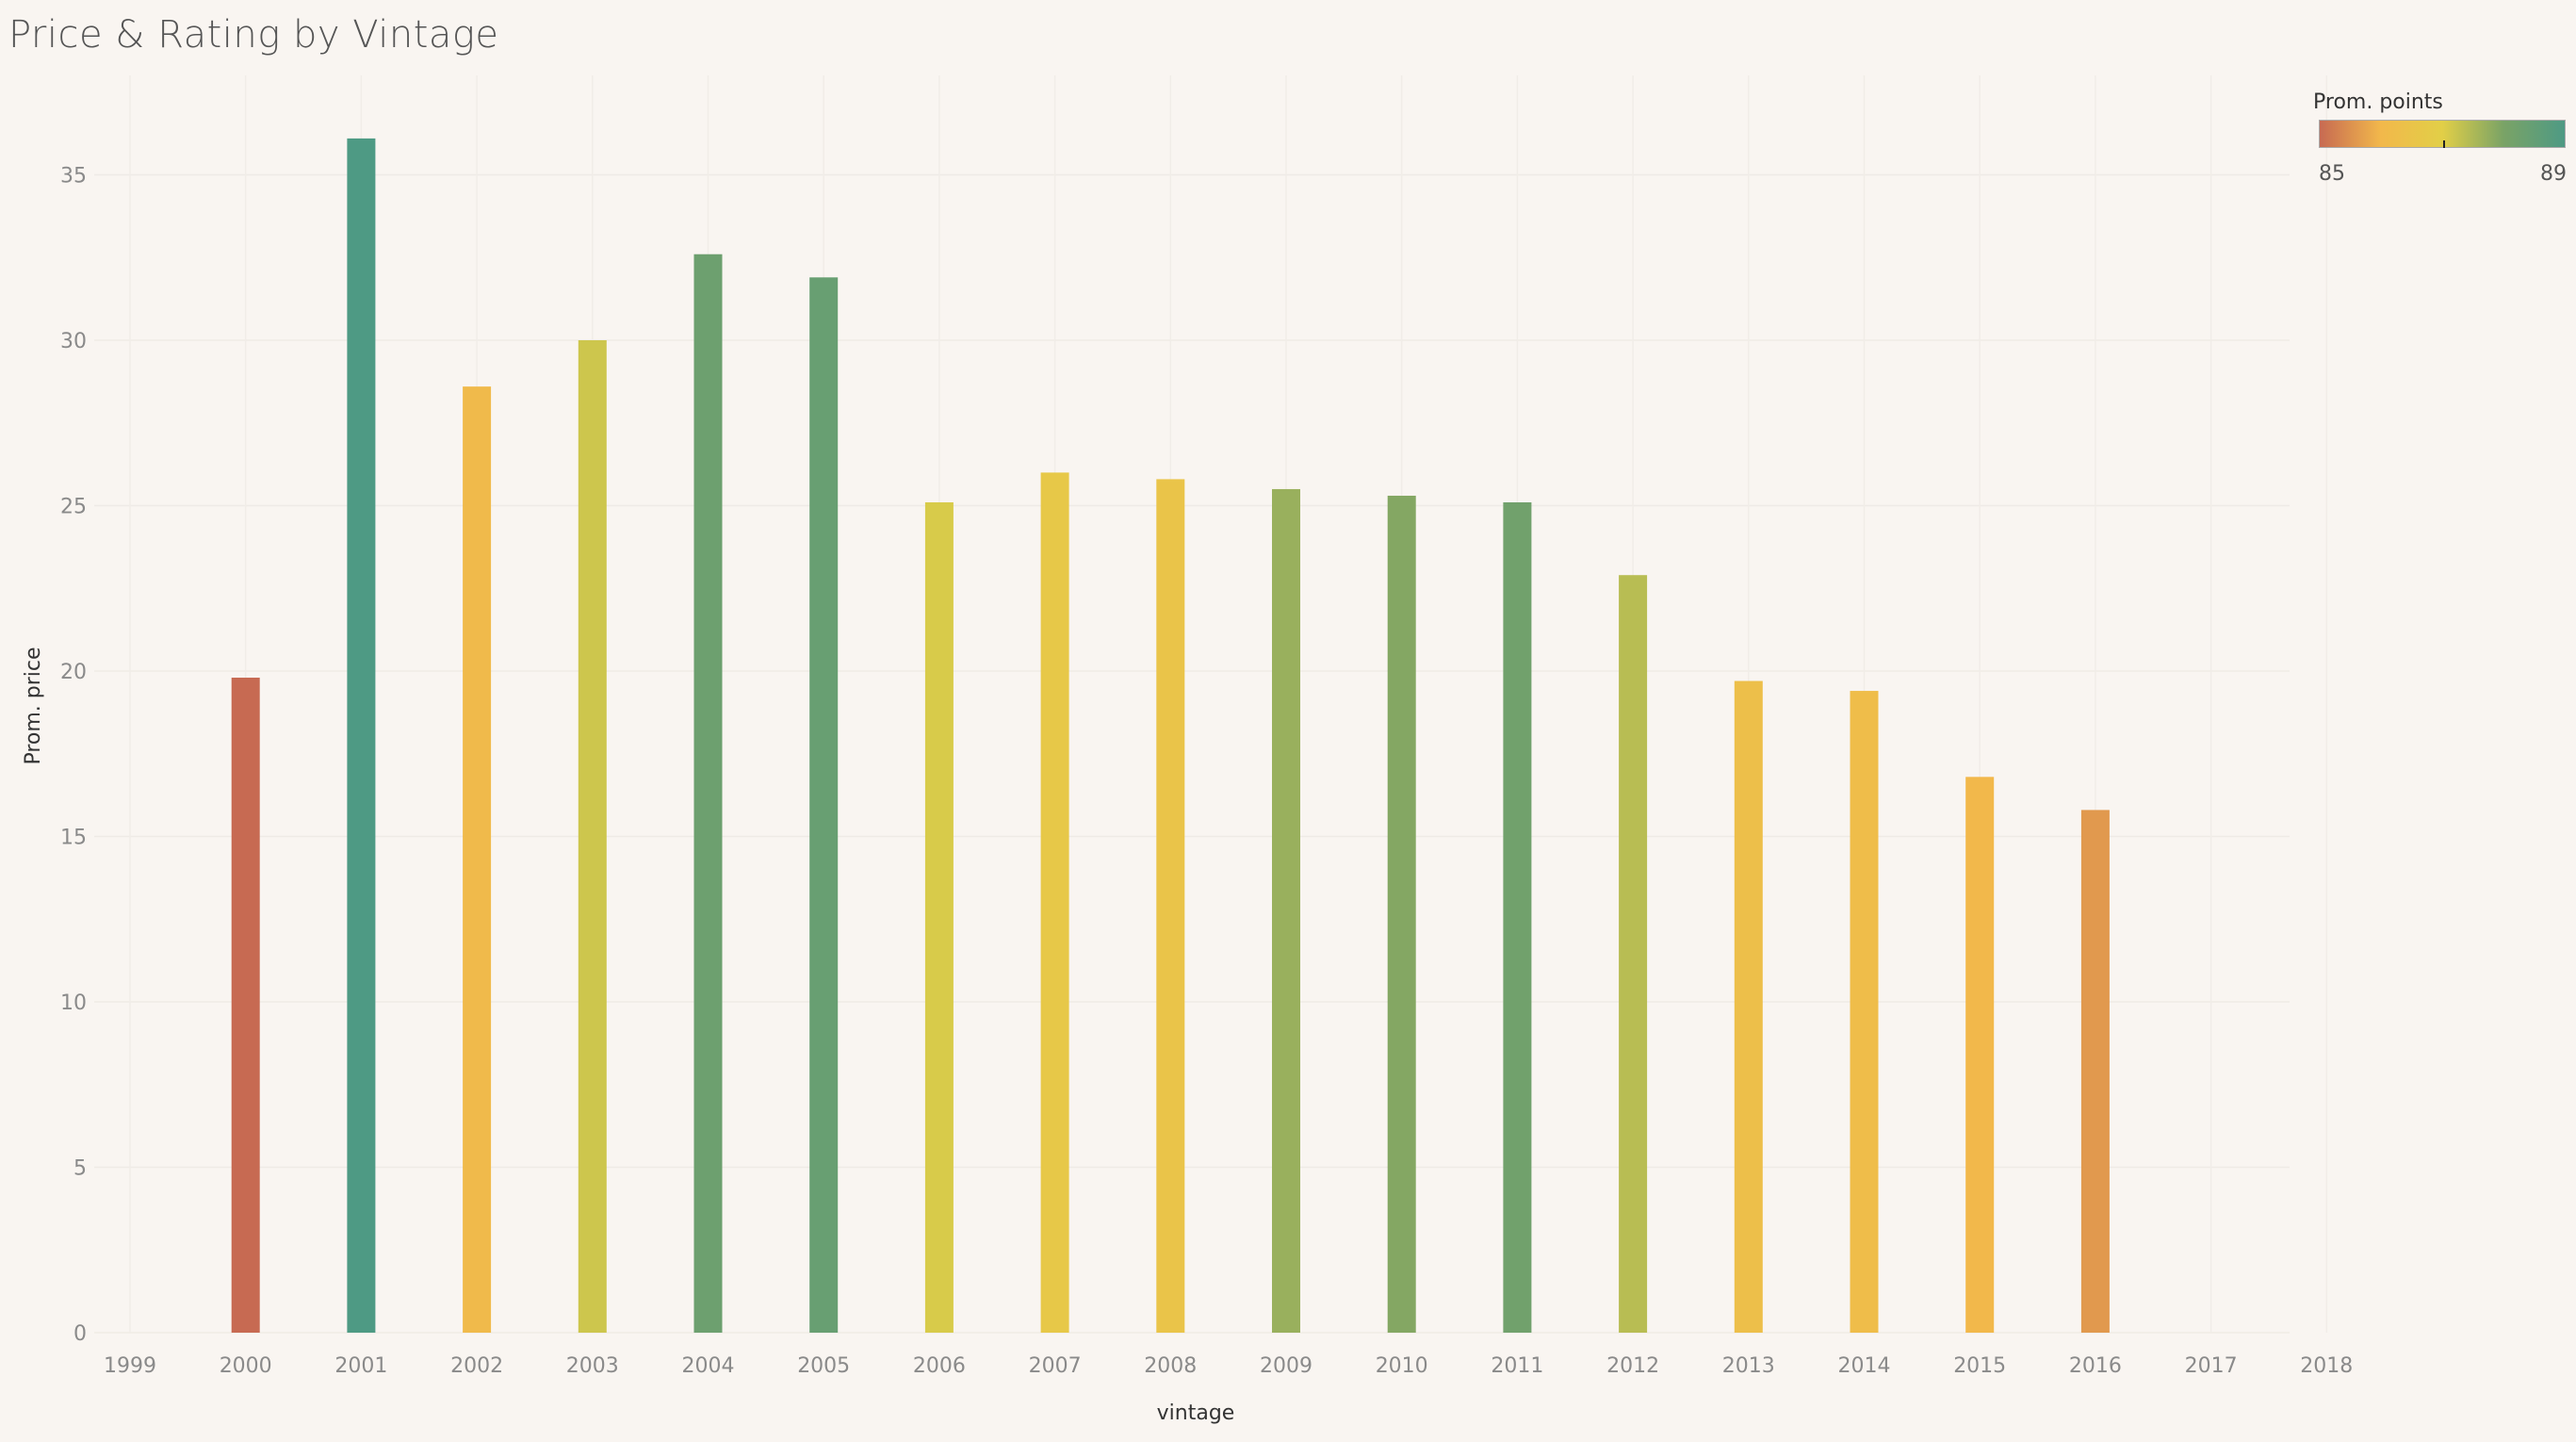  I want to click on legend-max-label: 89, so click(2553, 174).